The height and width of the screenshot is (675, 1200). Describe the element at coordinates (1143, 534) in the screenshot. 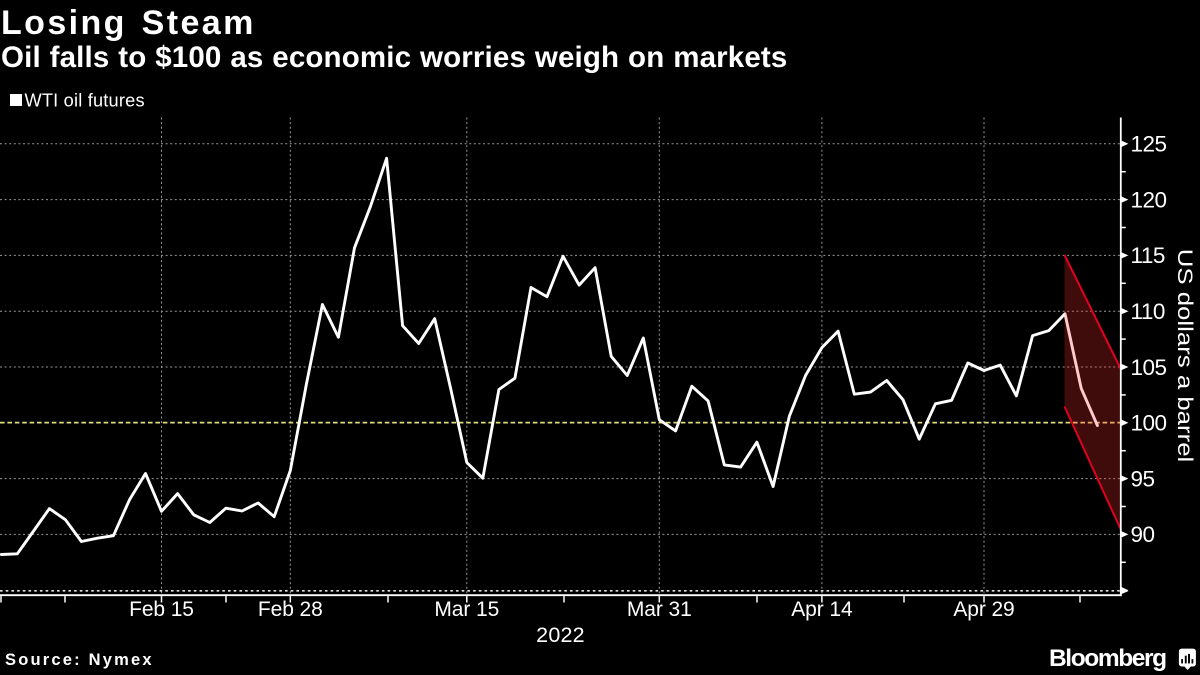

I see `svg-text: 90` at that location.